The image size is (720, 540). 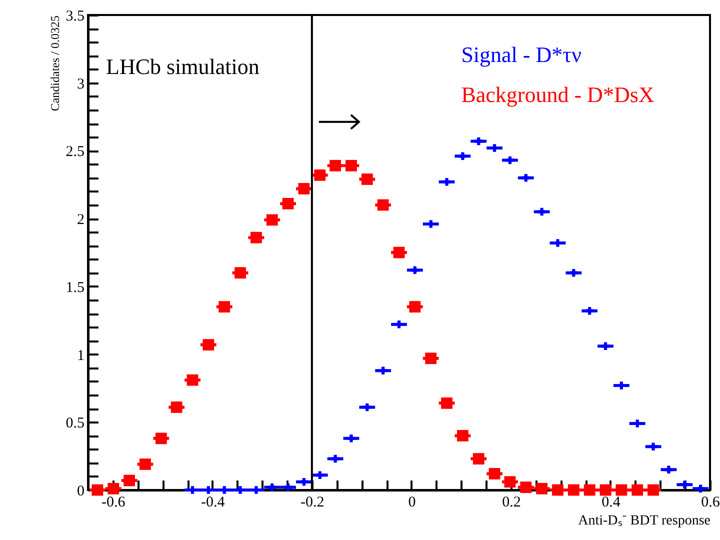 I want to click on y-tick-label: 3.5, so click(x=75, y=16).